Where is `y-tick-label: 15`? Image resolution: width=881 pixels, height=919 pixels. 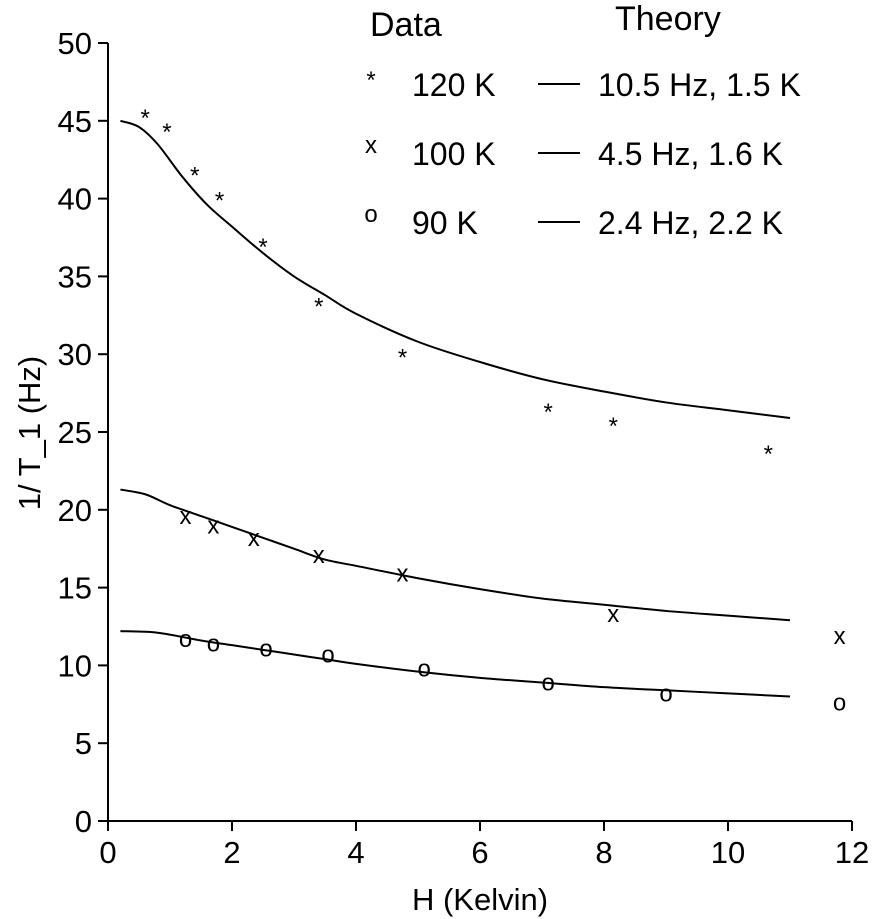 y-tick-label: 15 is located at coordinates (75, 588).